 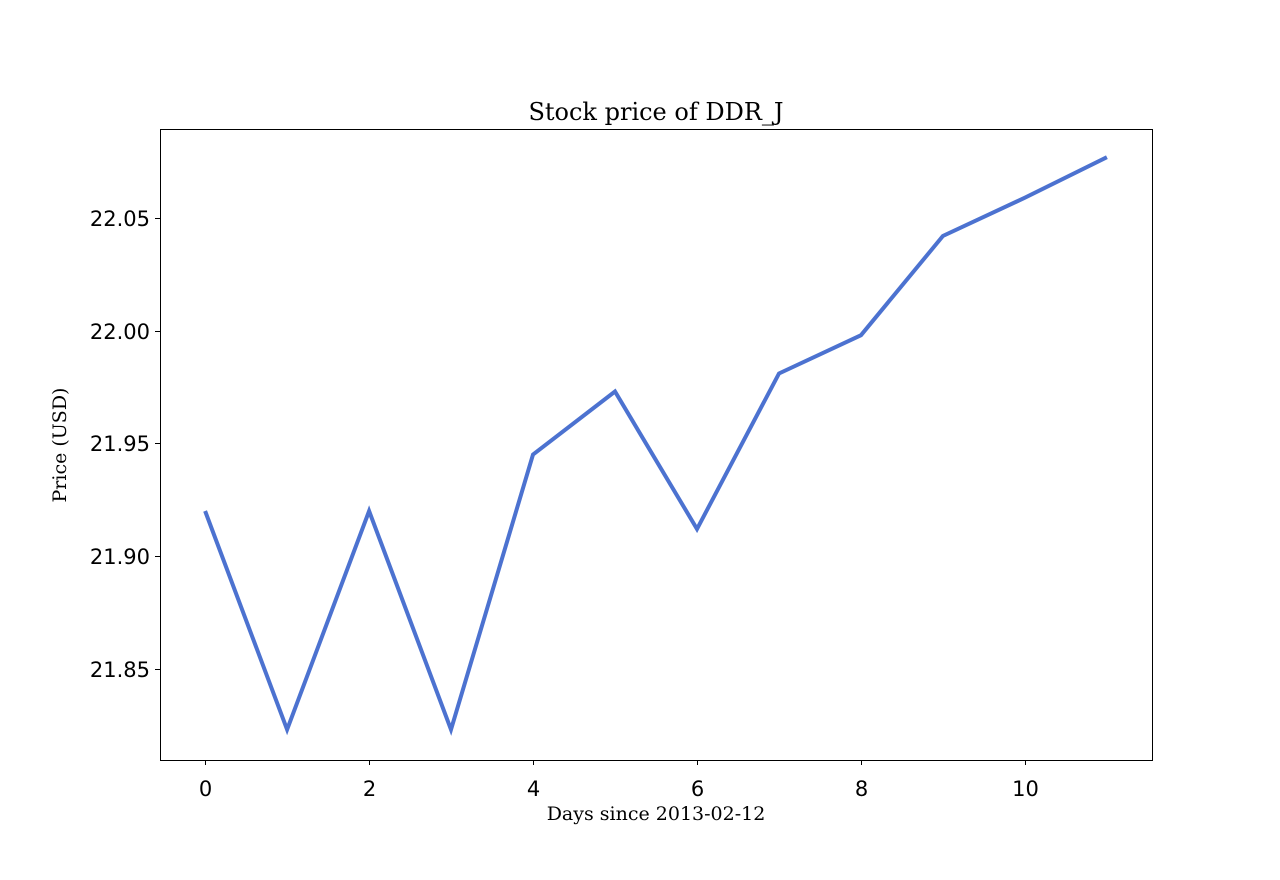 What do you see at coordinates (120, 219) in the screenshot?
I see `y-tick-label: 22.05` at bounding box center [120, 219].